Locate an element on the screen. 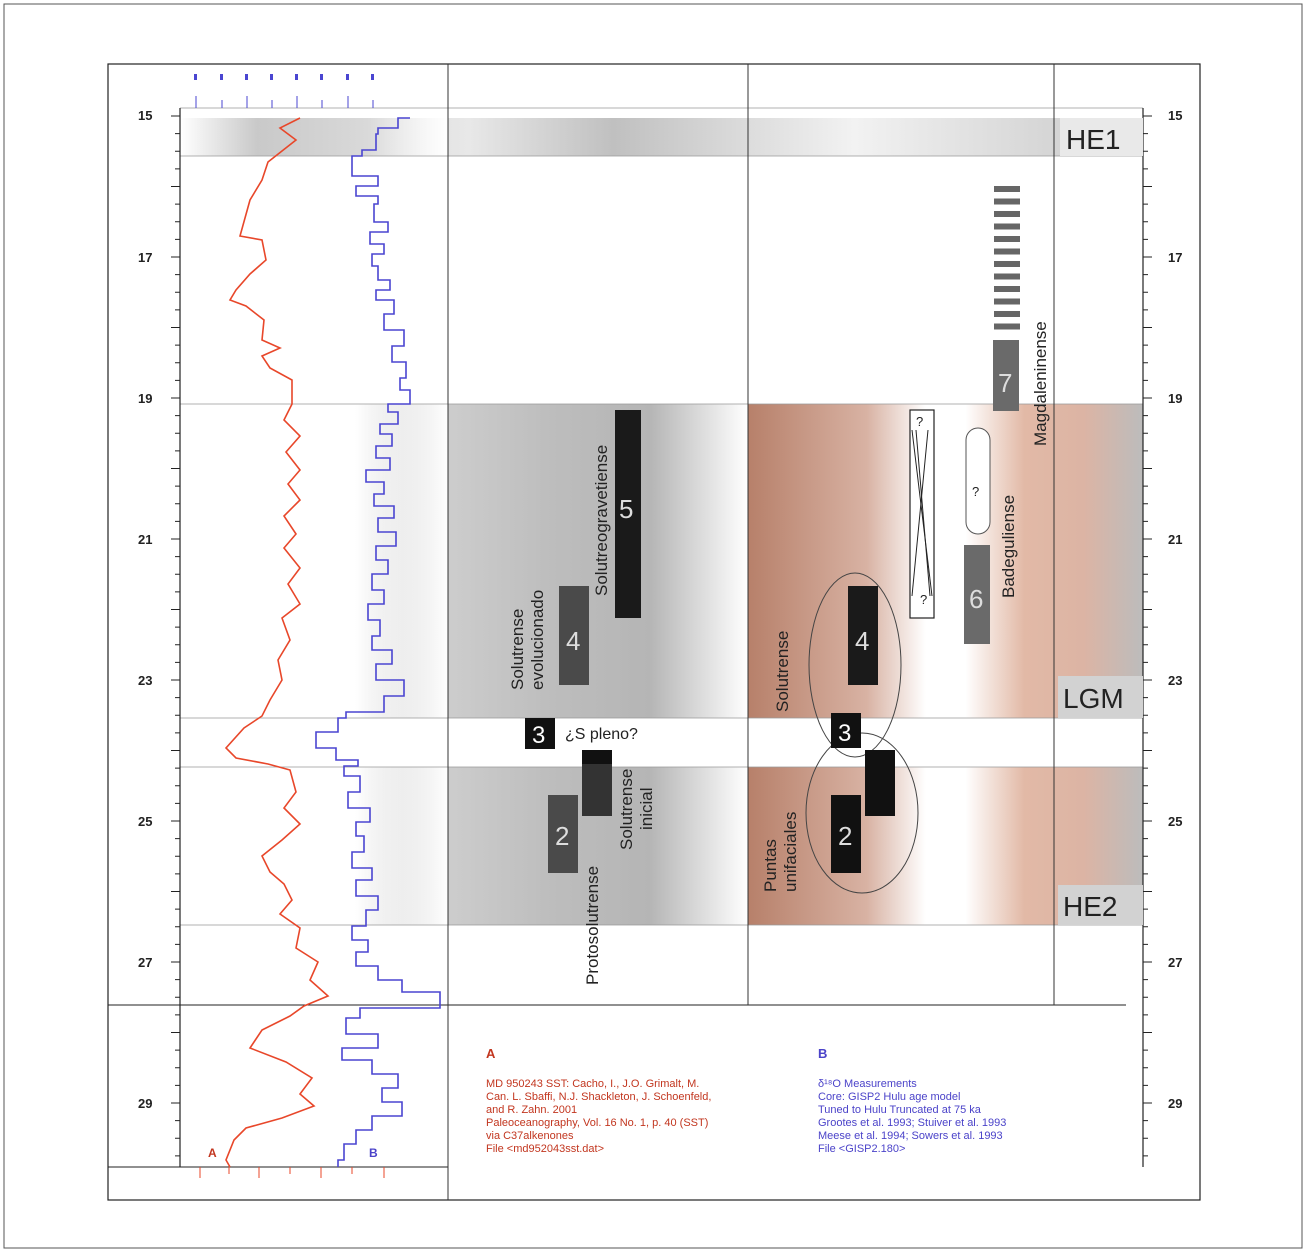 Image resolution: width=1306 pixels, height=1252 pixels. he2-label-bg is located at coordinates (1100, 905).